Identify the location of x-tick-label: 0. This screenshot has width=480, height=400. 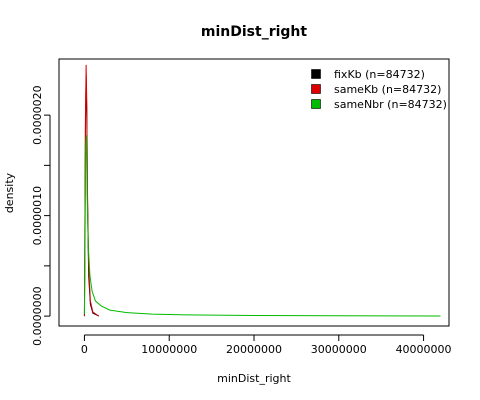
(84, 349).